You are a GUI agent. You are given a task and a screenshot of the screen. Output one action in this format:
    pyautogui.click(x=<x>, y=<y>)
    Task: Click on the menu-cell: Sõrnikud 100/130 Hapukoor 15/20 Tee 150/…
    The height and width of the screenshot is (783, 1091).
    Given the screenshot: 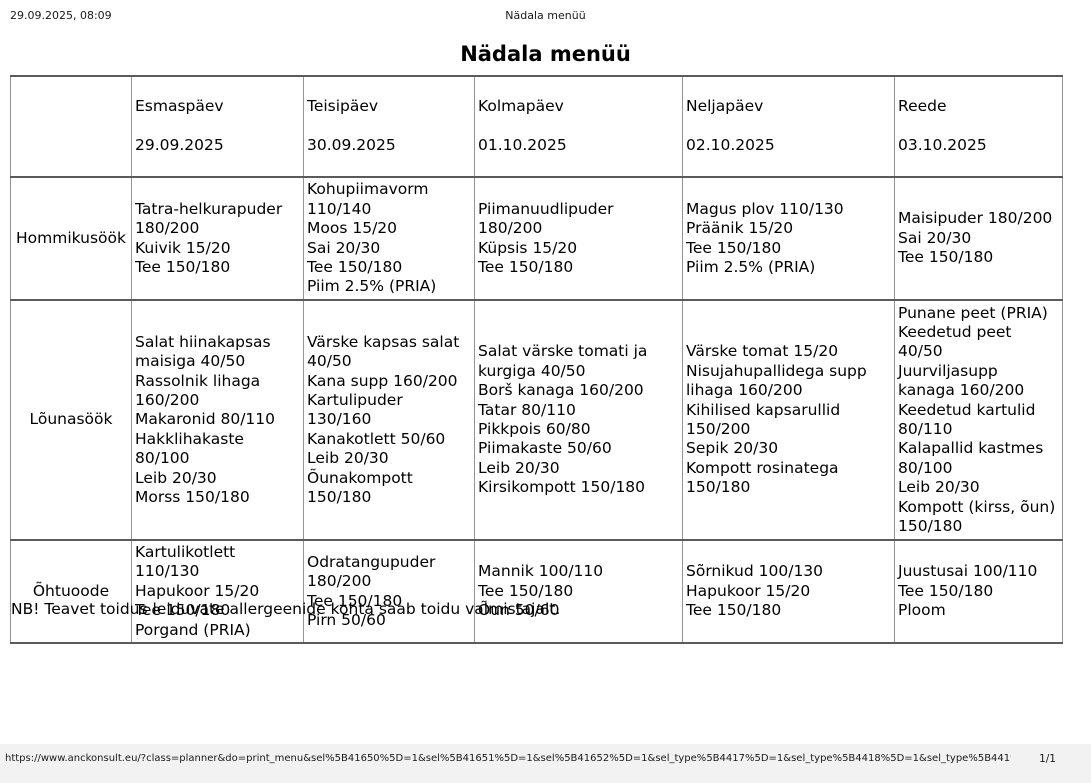 What is the action you would take?
    pyautogui.click(x=788, y=592)
    